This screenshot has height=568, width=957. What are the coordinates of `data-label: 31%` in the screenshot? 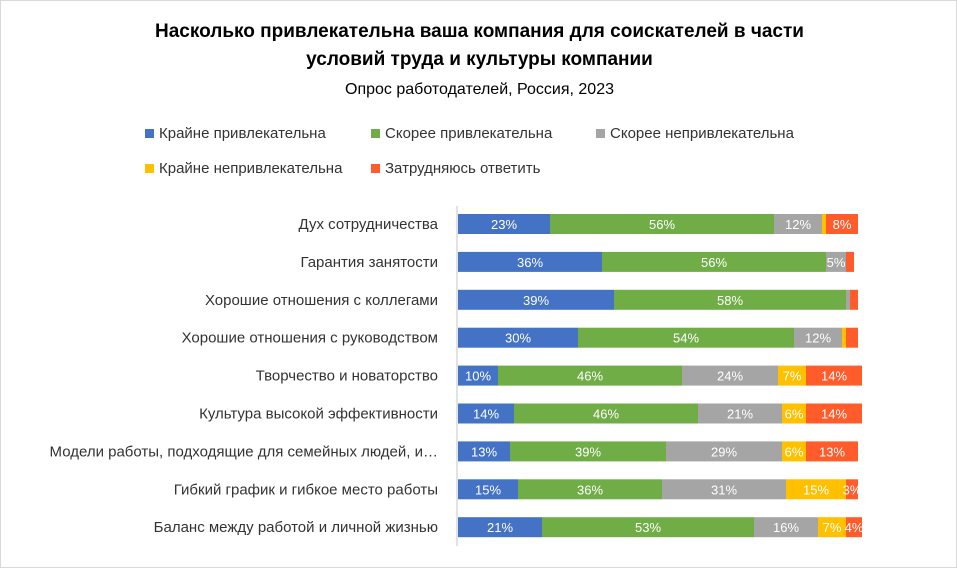 It's located at (724, 489).